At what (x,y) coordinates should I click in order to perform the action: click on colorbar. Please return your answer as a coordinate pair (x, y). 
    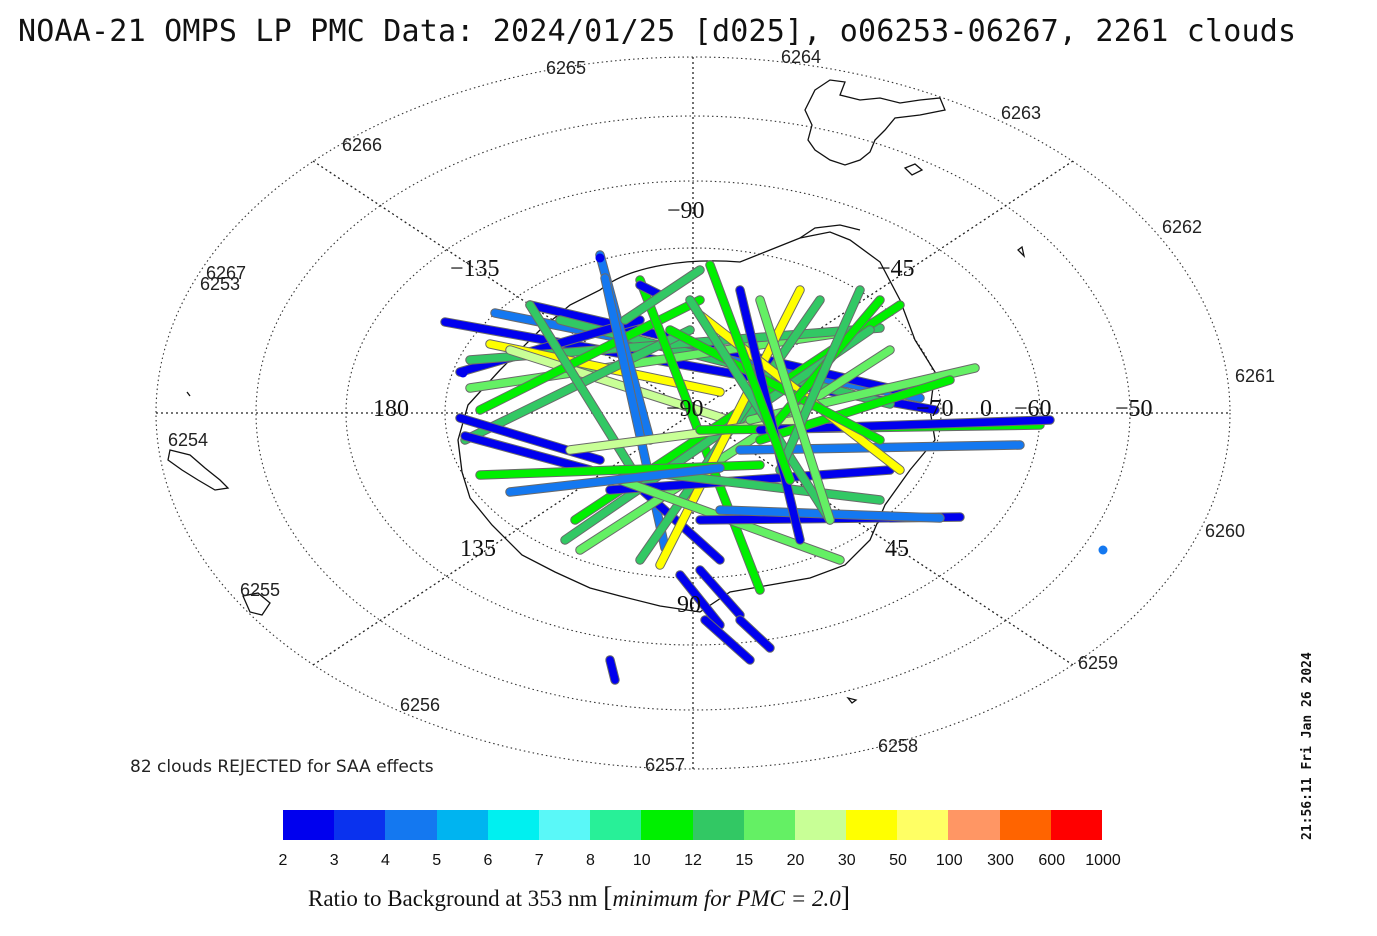
    Looking at the image, I should click on (692, 825).